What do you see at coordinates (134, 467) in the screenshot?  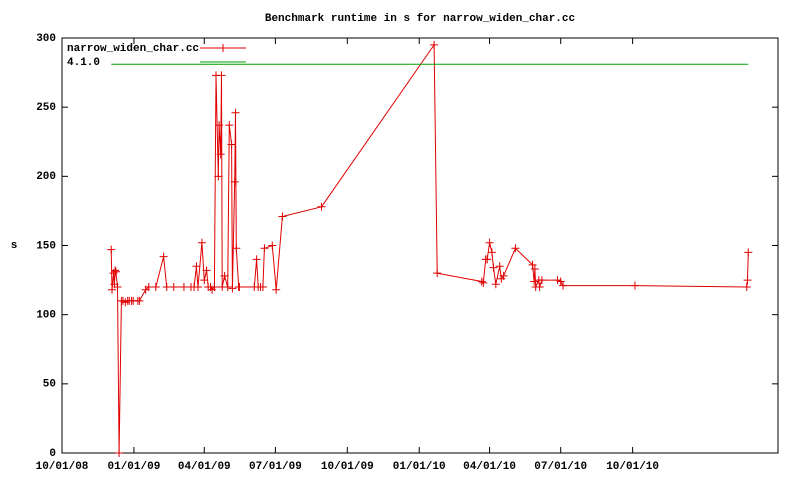 I see `x-tick-label: 01/01/09` at bounding box center [134, 467].